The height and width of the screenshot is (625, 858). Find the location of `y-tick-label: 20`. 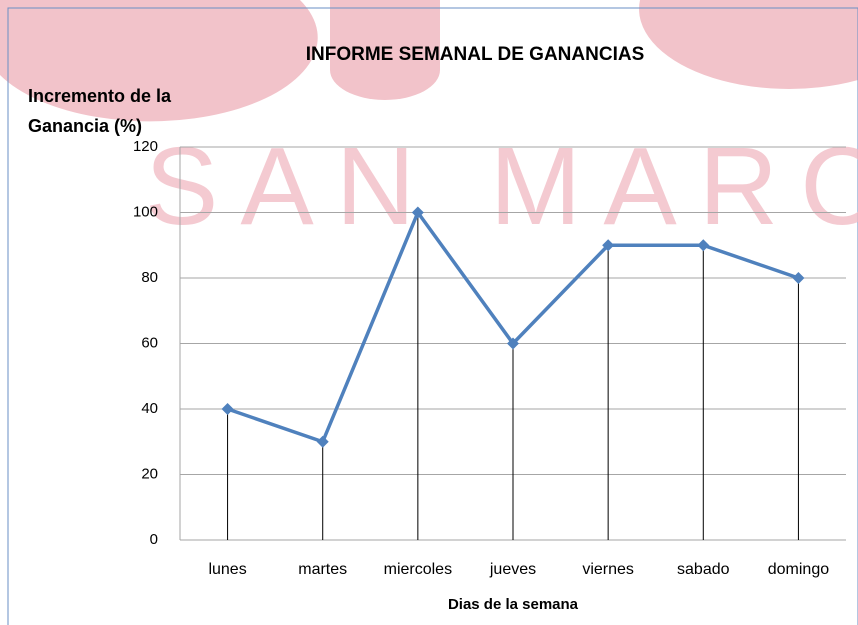

y-tick-label: 20 is located at coordinates (149, 473).